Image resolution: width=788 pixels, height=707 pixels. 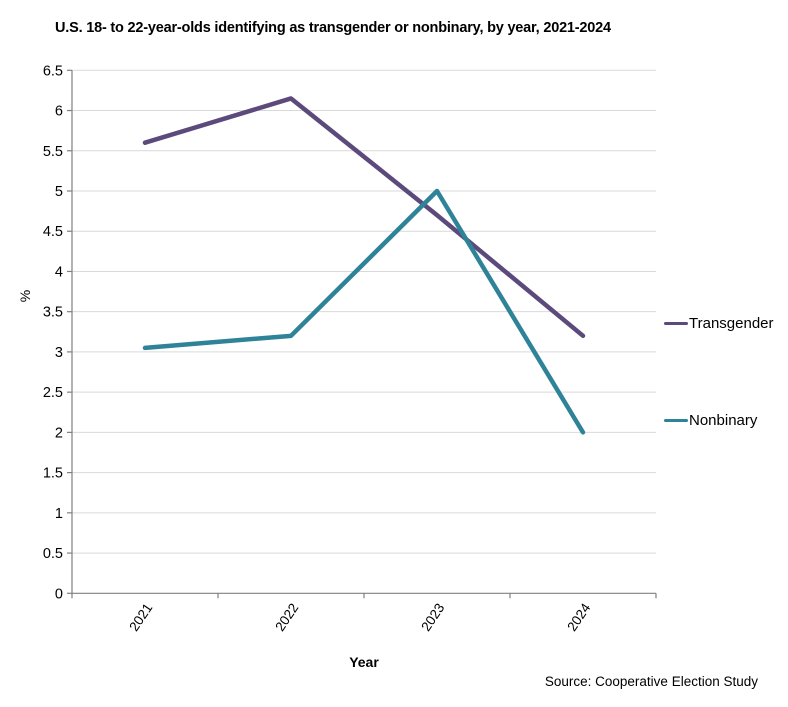 I want to click on source-note: Source: Cooperative Election Study, so click(x=651, y=681).